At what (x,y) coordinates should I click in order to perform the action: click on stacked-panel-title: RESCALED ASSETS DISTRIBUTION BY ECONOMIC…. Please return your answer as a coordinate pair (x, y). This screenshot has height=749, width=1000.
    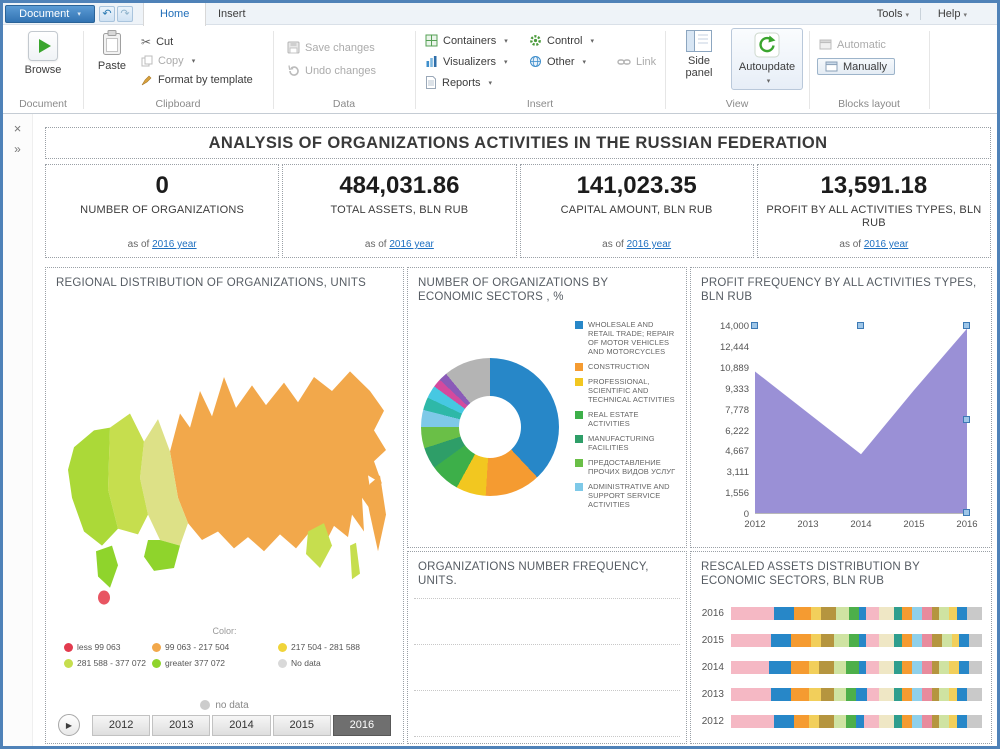
    Looking at the image, I should click on (810, 574).